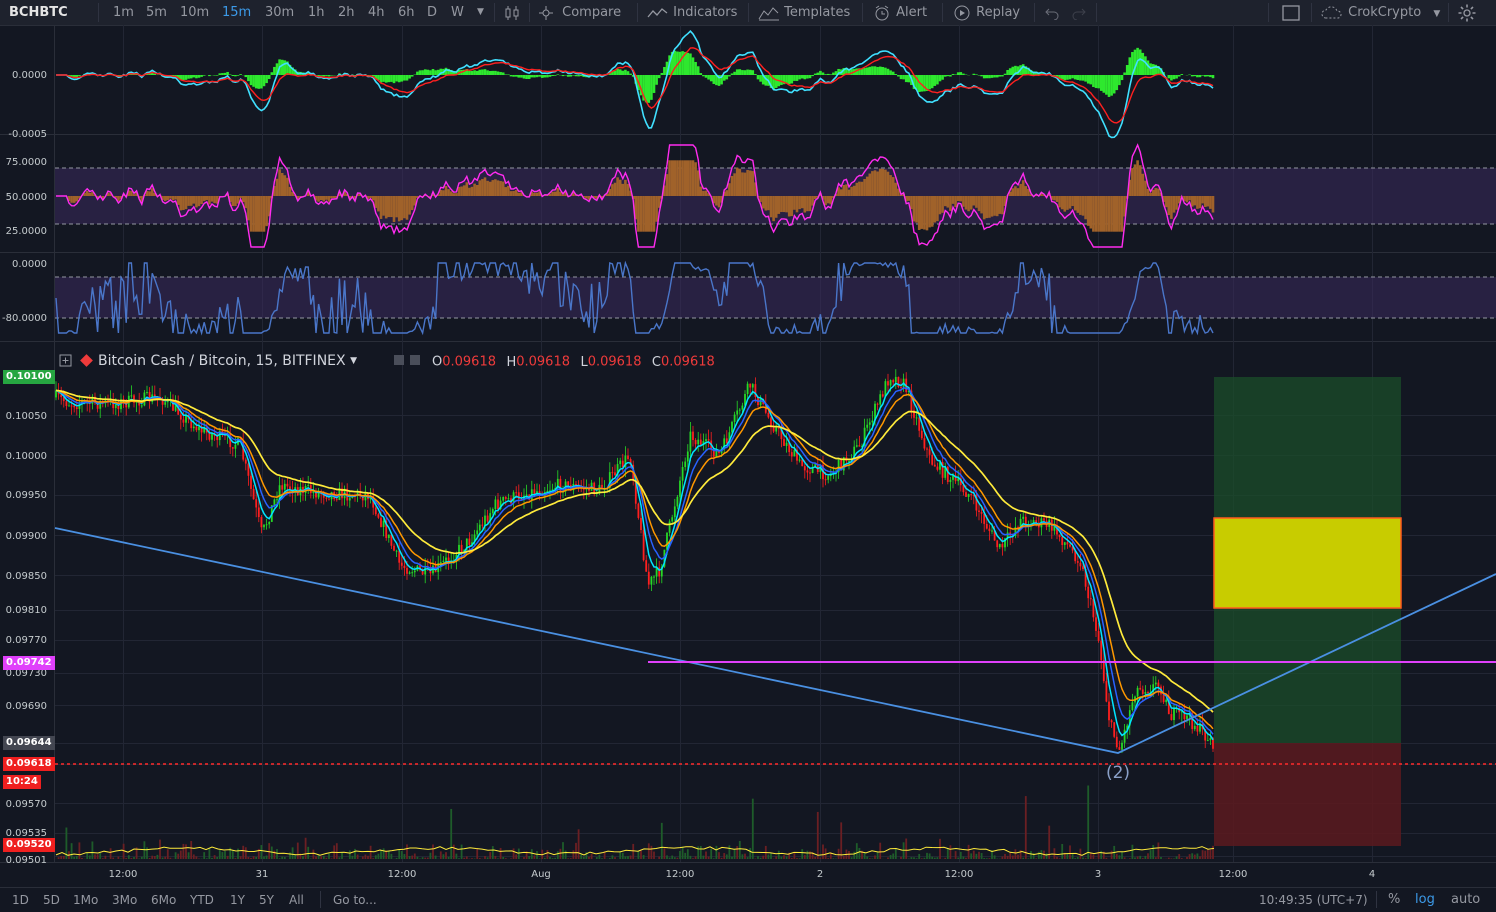  What do you see at coordinates (202, 900) in the screenshot?
I see `range-ytd: YTD` at bounding box center [202, 900].